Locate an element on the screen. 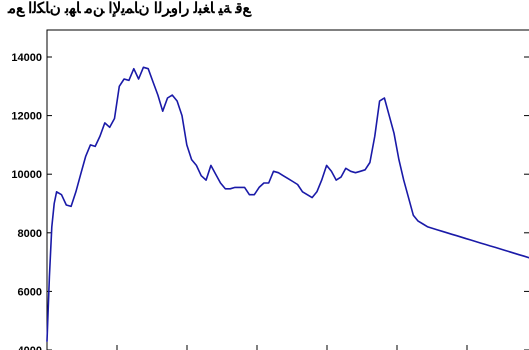 The width and height of the screenshot is (529, 350). top-title-fragment: ﻊﻗ ﺔﻴ ﺎﻐﺒﻟ ﺭﺍﻭﺮﻟﺍ ﻥﺎﻤﻳﻹﺍ ﻦﻣ ﺎﻬﺑ ﻥﺎﻜﻟﺍ ﻊﻣ is located at coordinates (130, 8).